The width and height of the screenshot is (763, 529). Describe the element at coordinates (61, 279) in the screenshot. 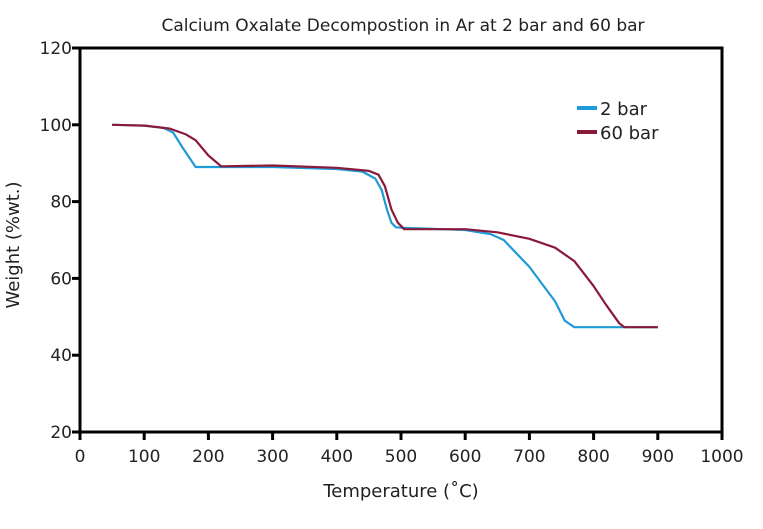

I see `y-tick-label: 60` at that location.